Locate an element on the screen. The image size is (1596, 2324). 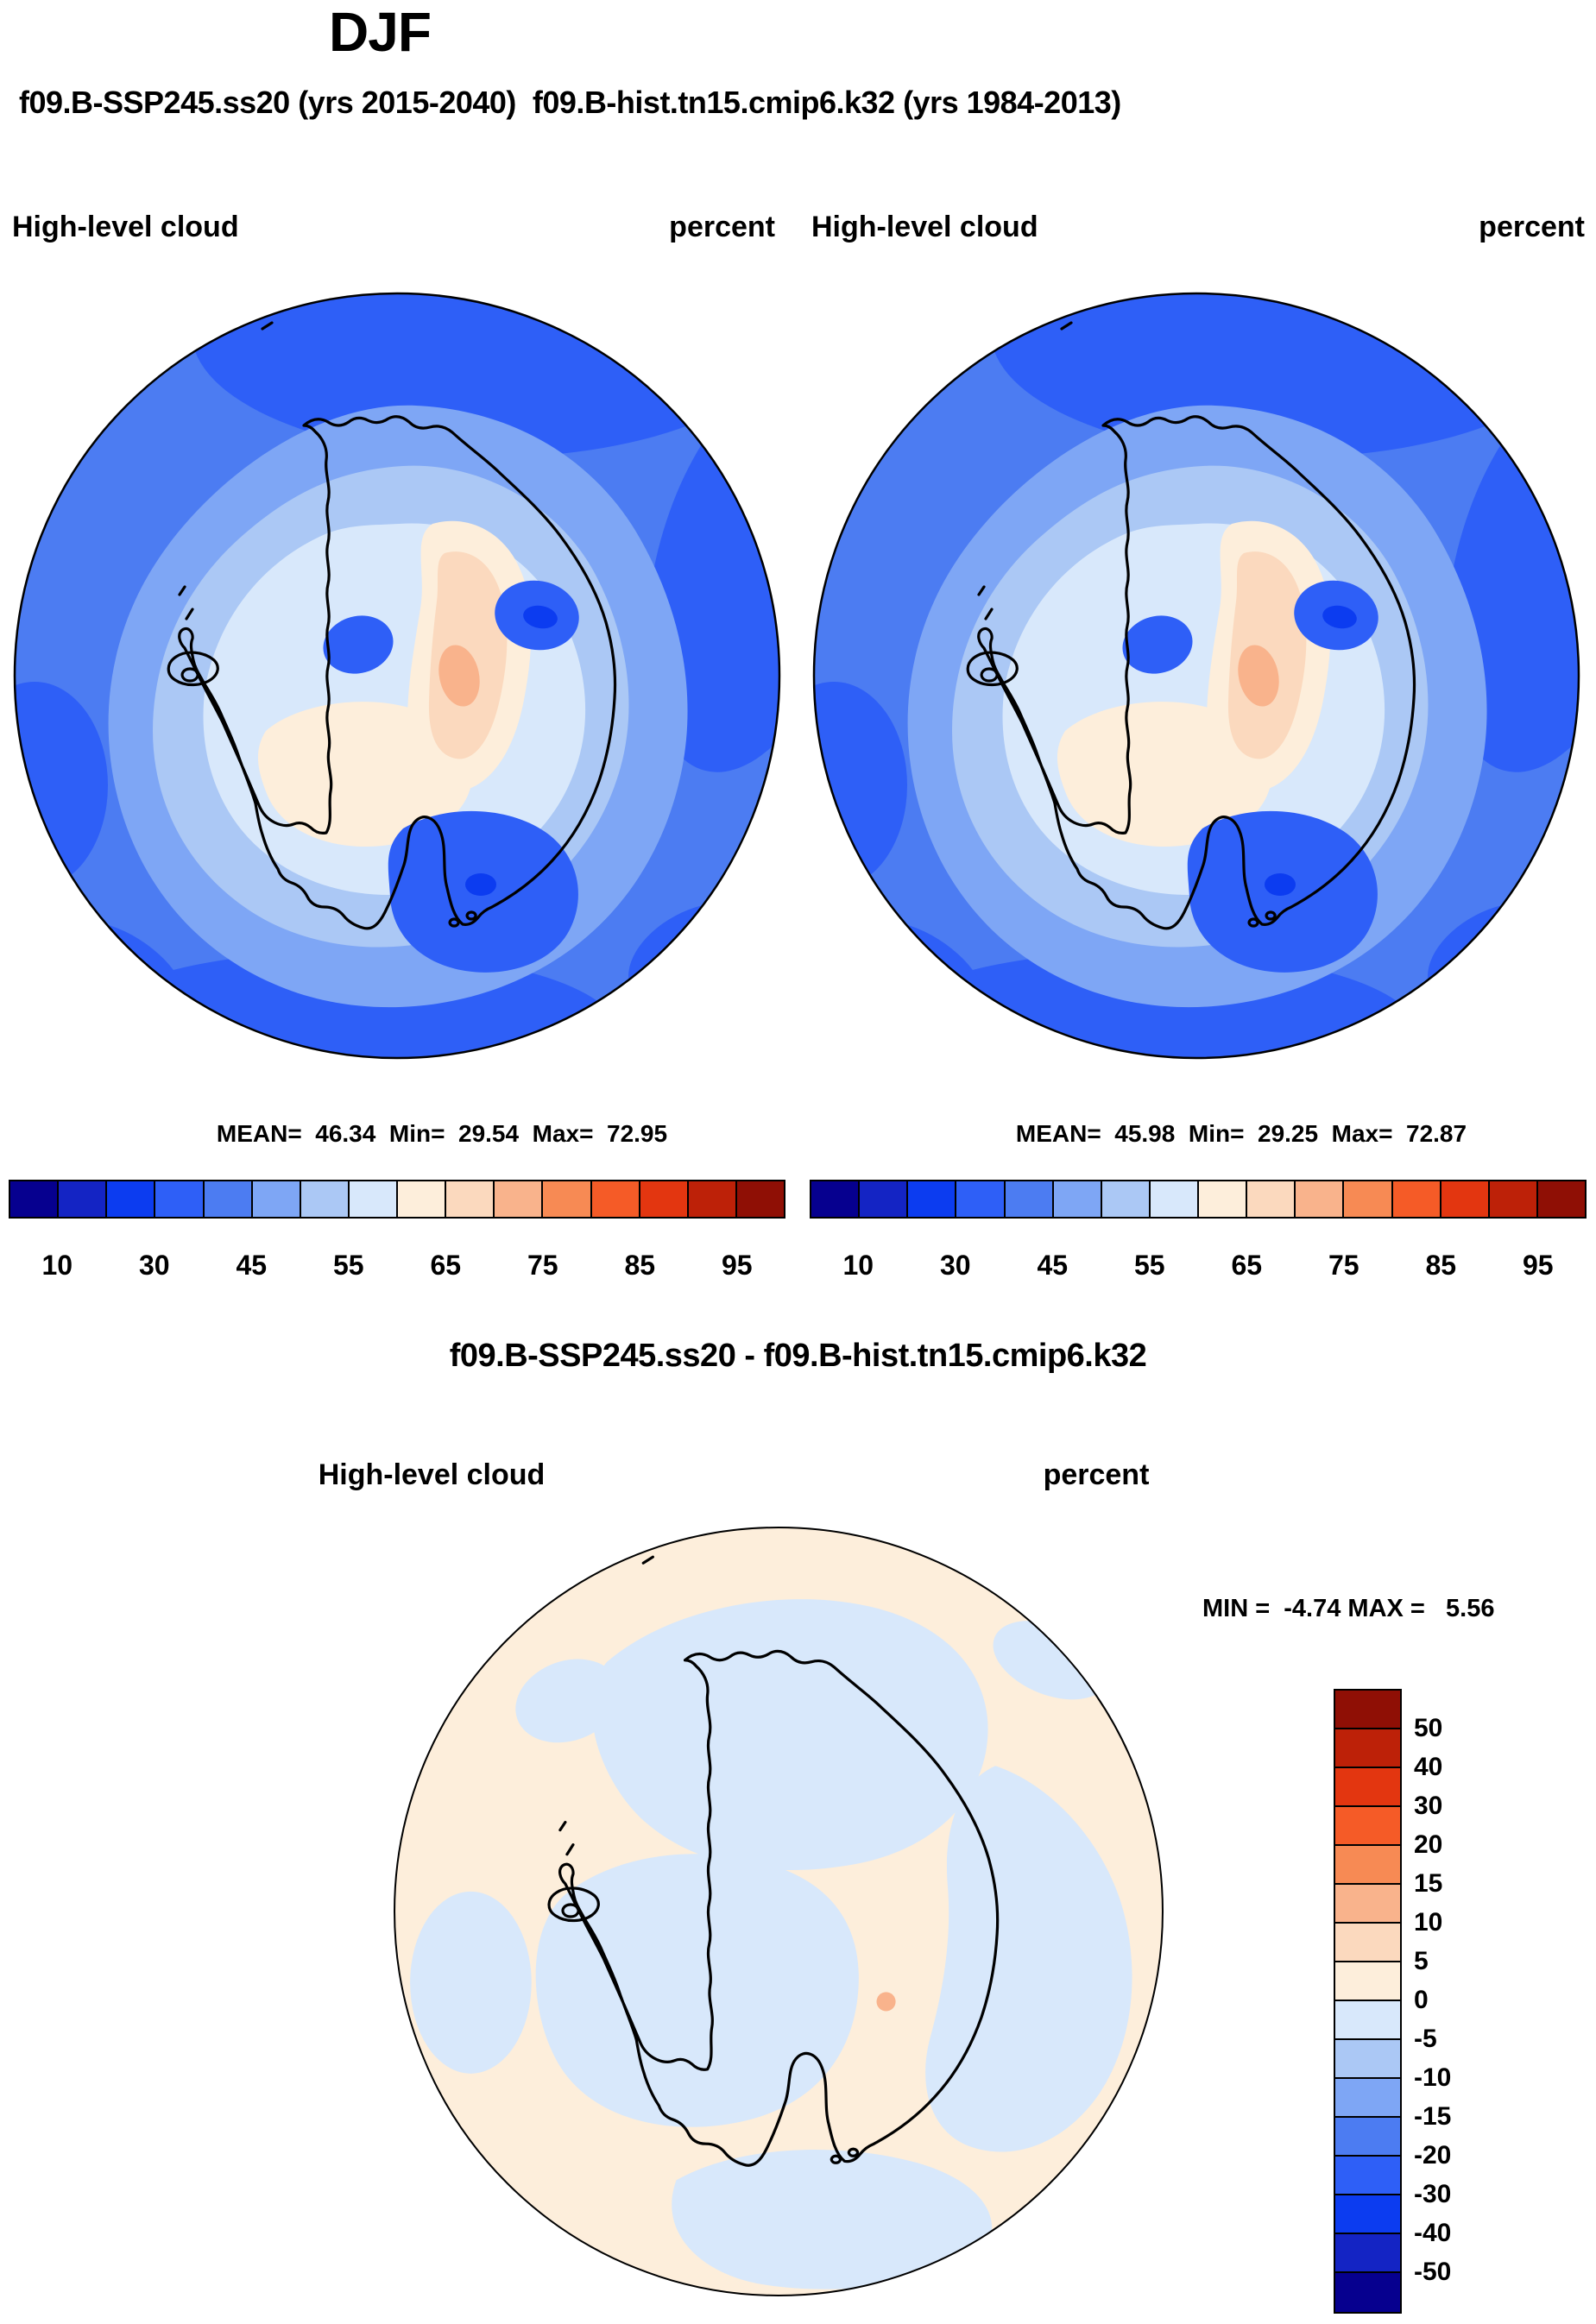
diff-colorbar is located at coordinates (1368, 2001).